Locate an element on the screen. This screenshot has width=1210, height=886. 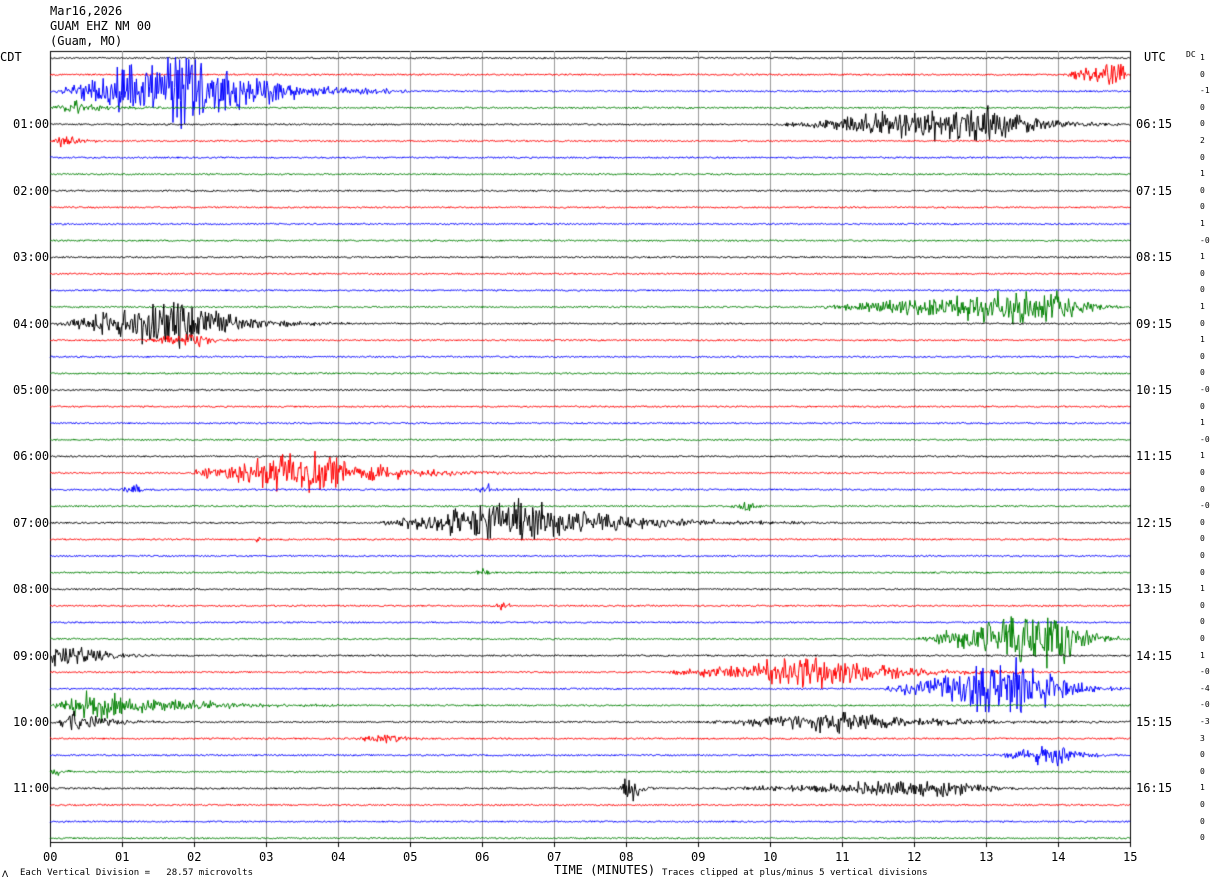
date-label: Mar16,2026 is located at coordinates (86, 11).